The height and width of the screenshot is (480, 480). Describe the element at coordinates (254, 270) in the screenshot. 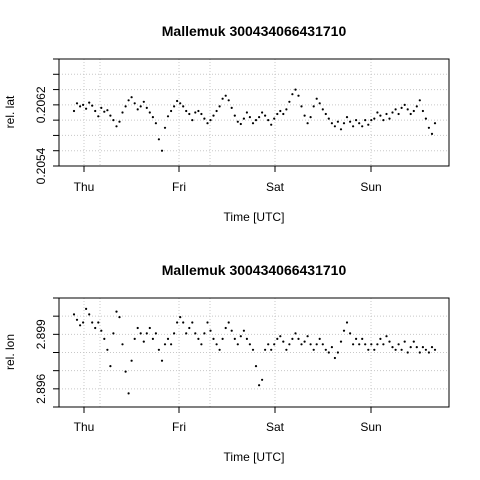

I see `chart-title: Mallemuk 300434066431710` at that location.